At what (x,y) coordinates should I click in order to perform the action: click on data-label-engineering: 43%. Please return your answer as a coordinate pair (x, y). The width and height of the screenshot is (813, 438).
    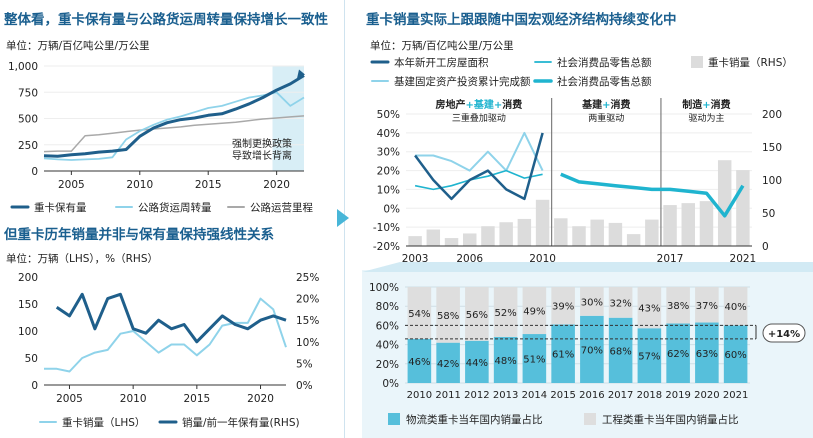
    Looking at the image, I should click on (649, 309).